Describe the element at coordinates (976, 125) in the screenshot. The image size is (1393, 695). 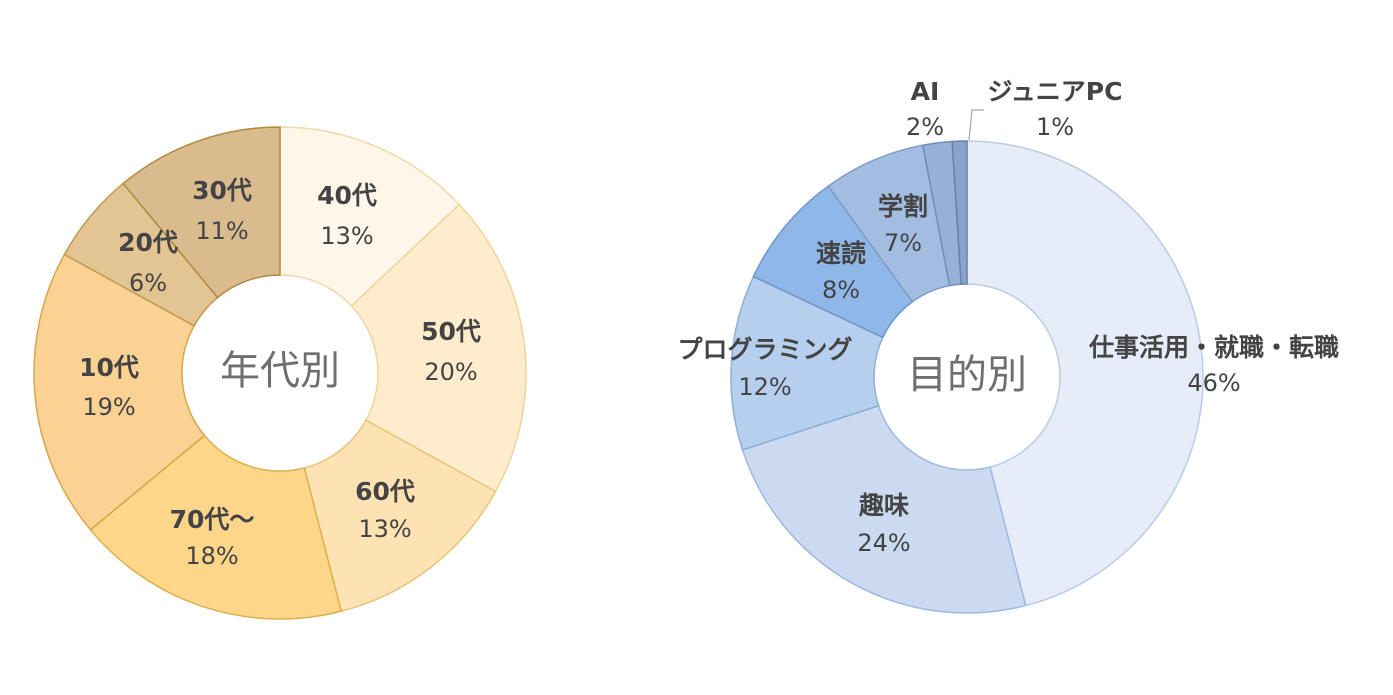
I see `leader-line` at that location.